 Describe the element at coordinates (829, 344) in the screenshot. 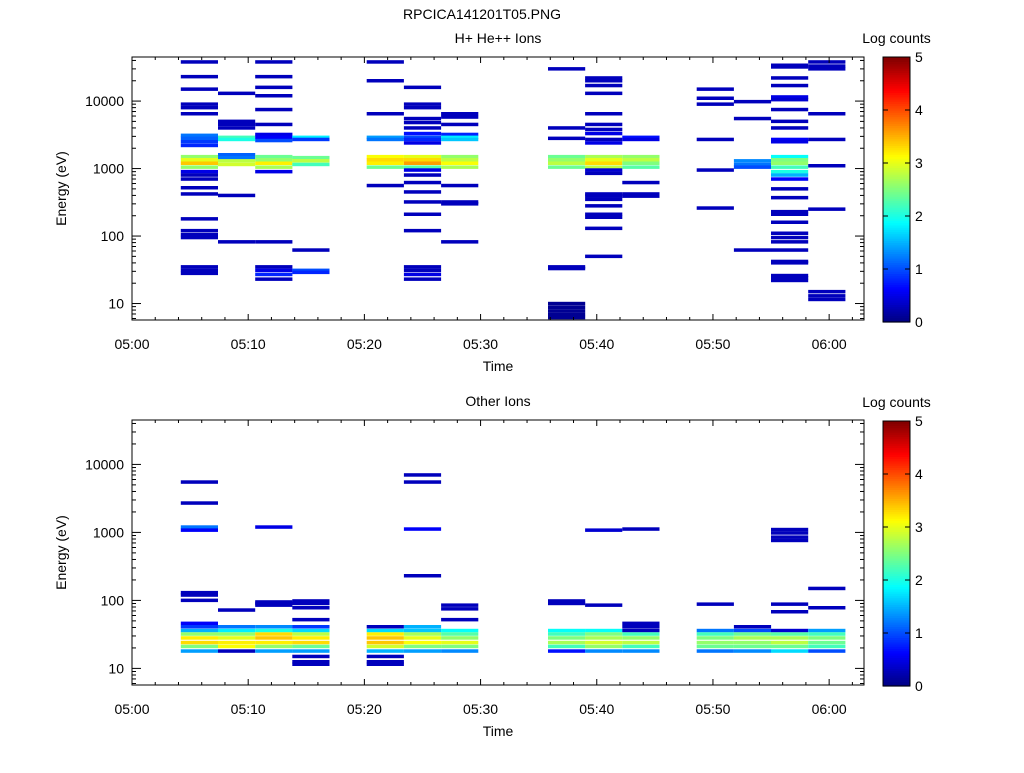

I see `x-tick-label: 06:00` at that location.